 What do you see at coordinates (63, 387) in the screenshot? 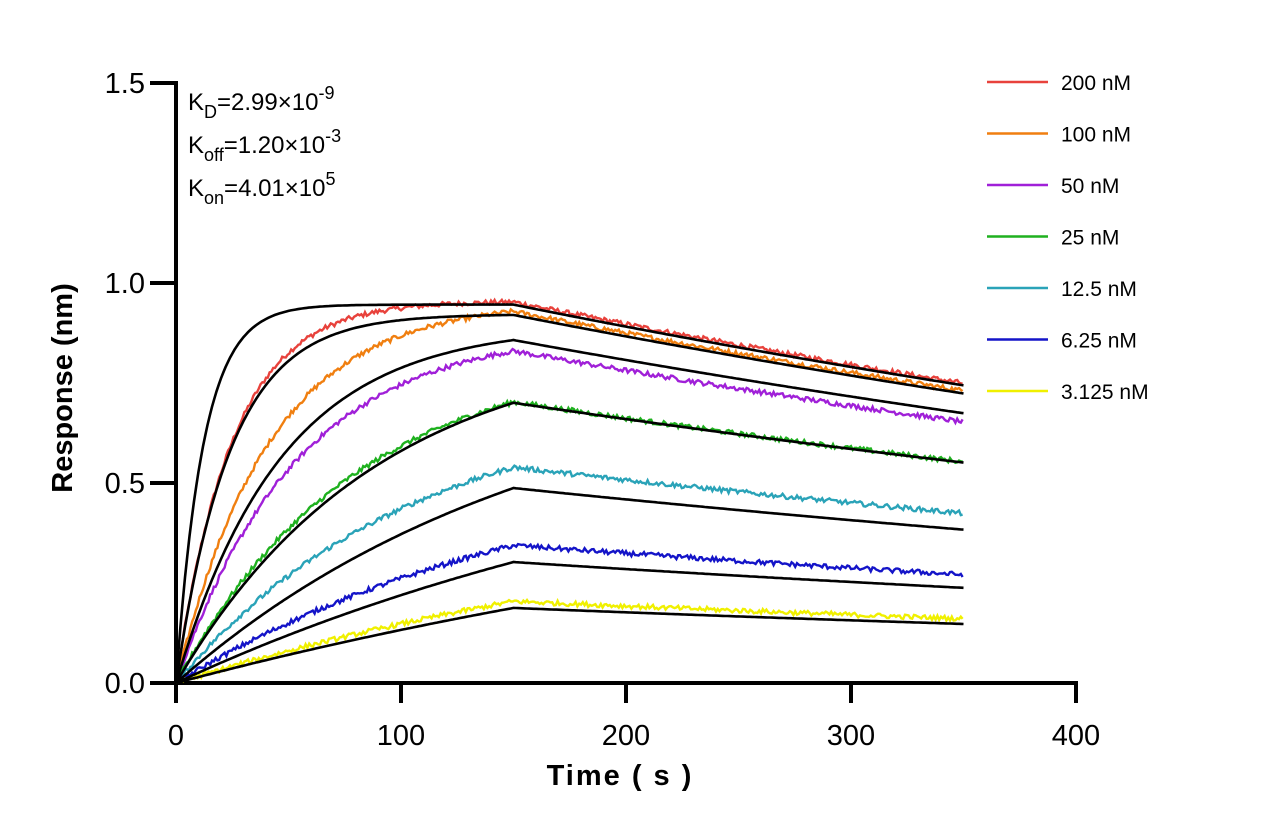
I see `y-axis-title: Response (nm)` at bounding box center [63, 387].